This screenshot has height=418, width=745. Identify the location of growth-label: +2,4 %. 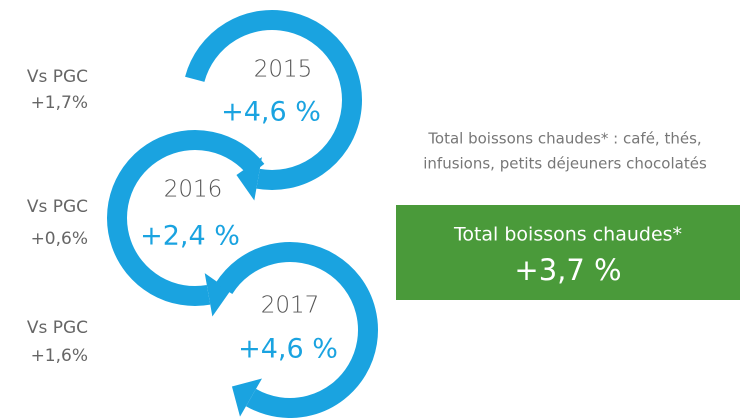
(190, 236).